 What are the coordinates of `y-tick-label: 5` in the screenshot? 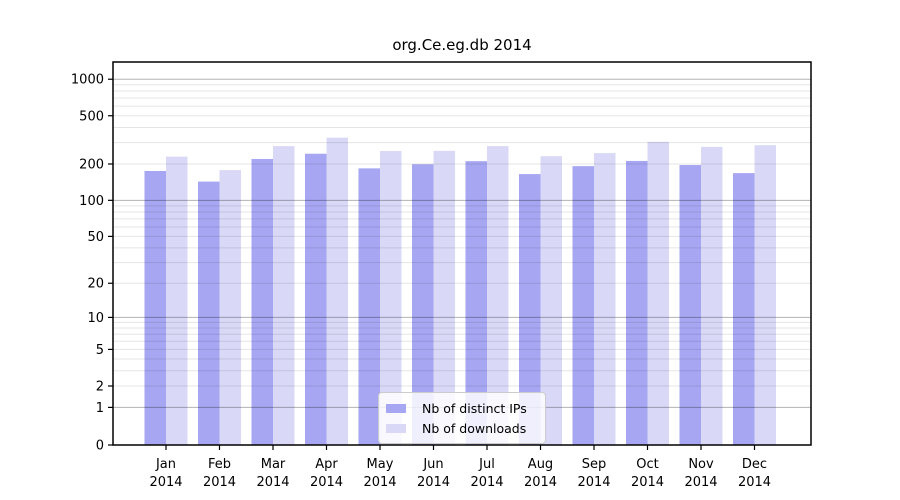 It's located at (100, 350).